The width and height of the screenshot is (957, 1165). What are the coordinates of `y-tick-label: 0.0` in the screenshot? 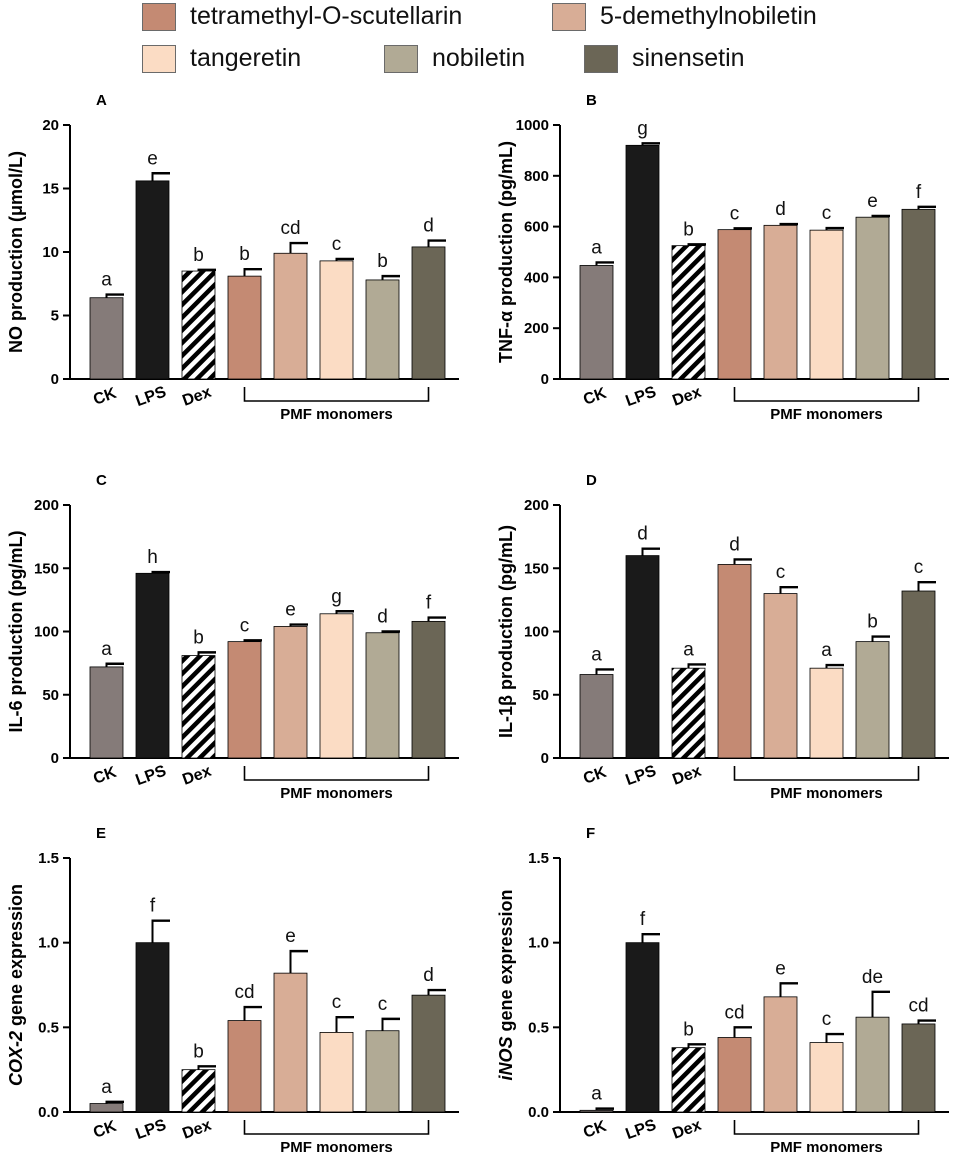 It's located at (48, 1112).